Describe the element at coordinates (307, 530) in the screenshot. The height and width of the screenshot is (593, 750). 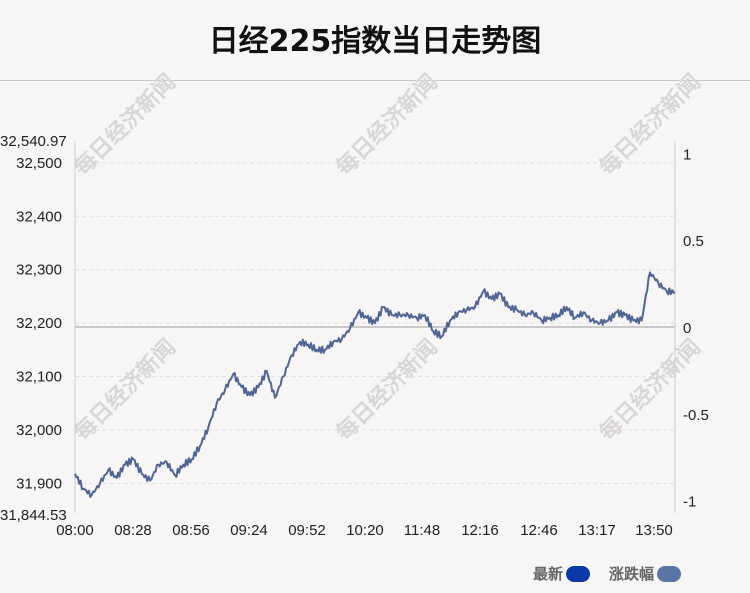
I see `x-tick-label: 09:52` at that location.